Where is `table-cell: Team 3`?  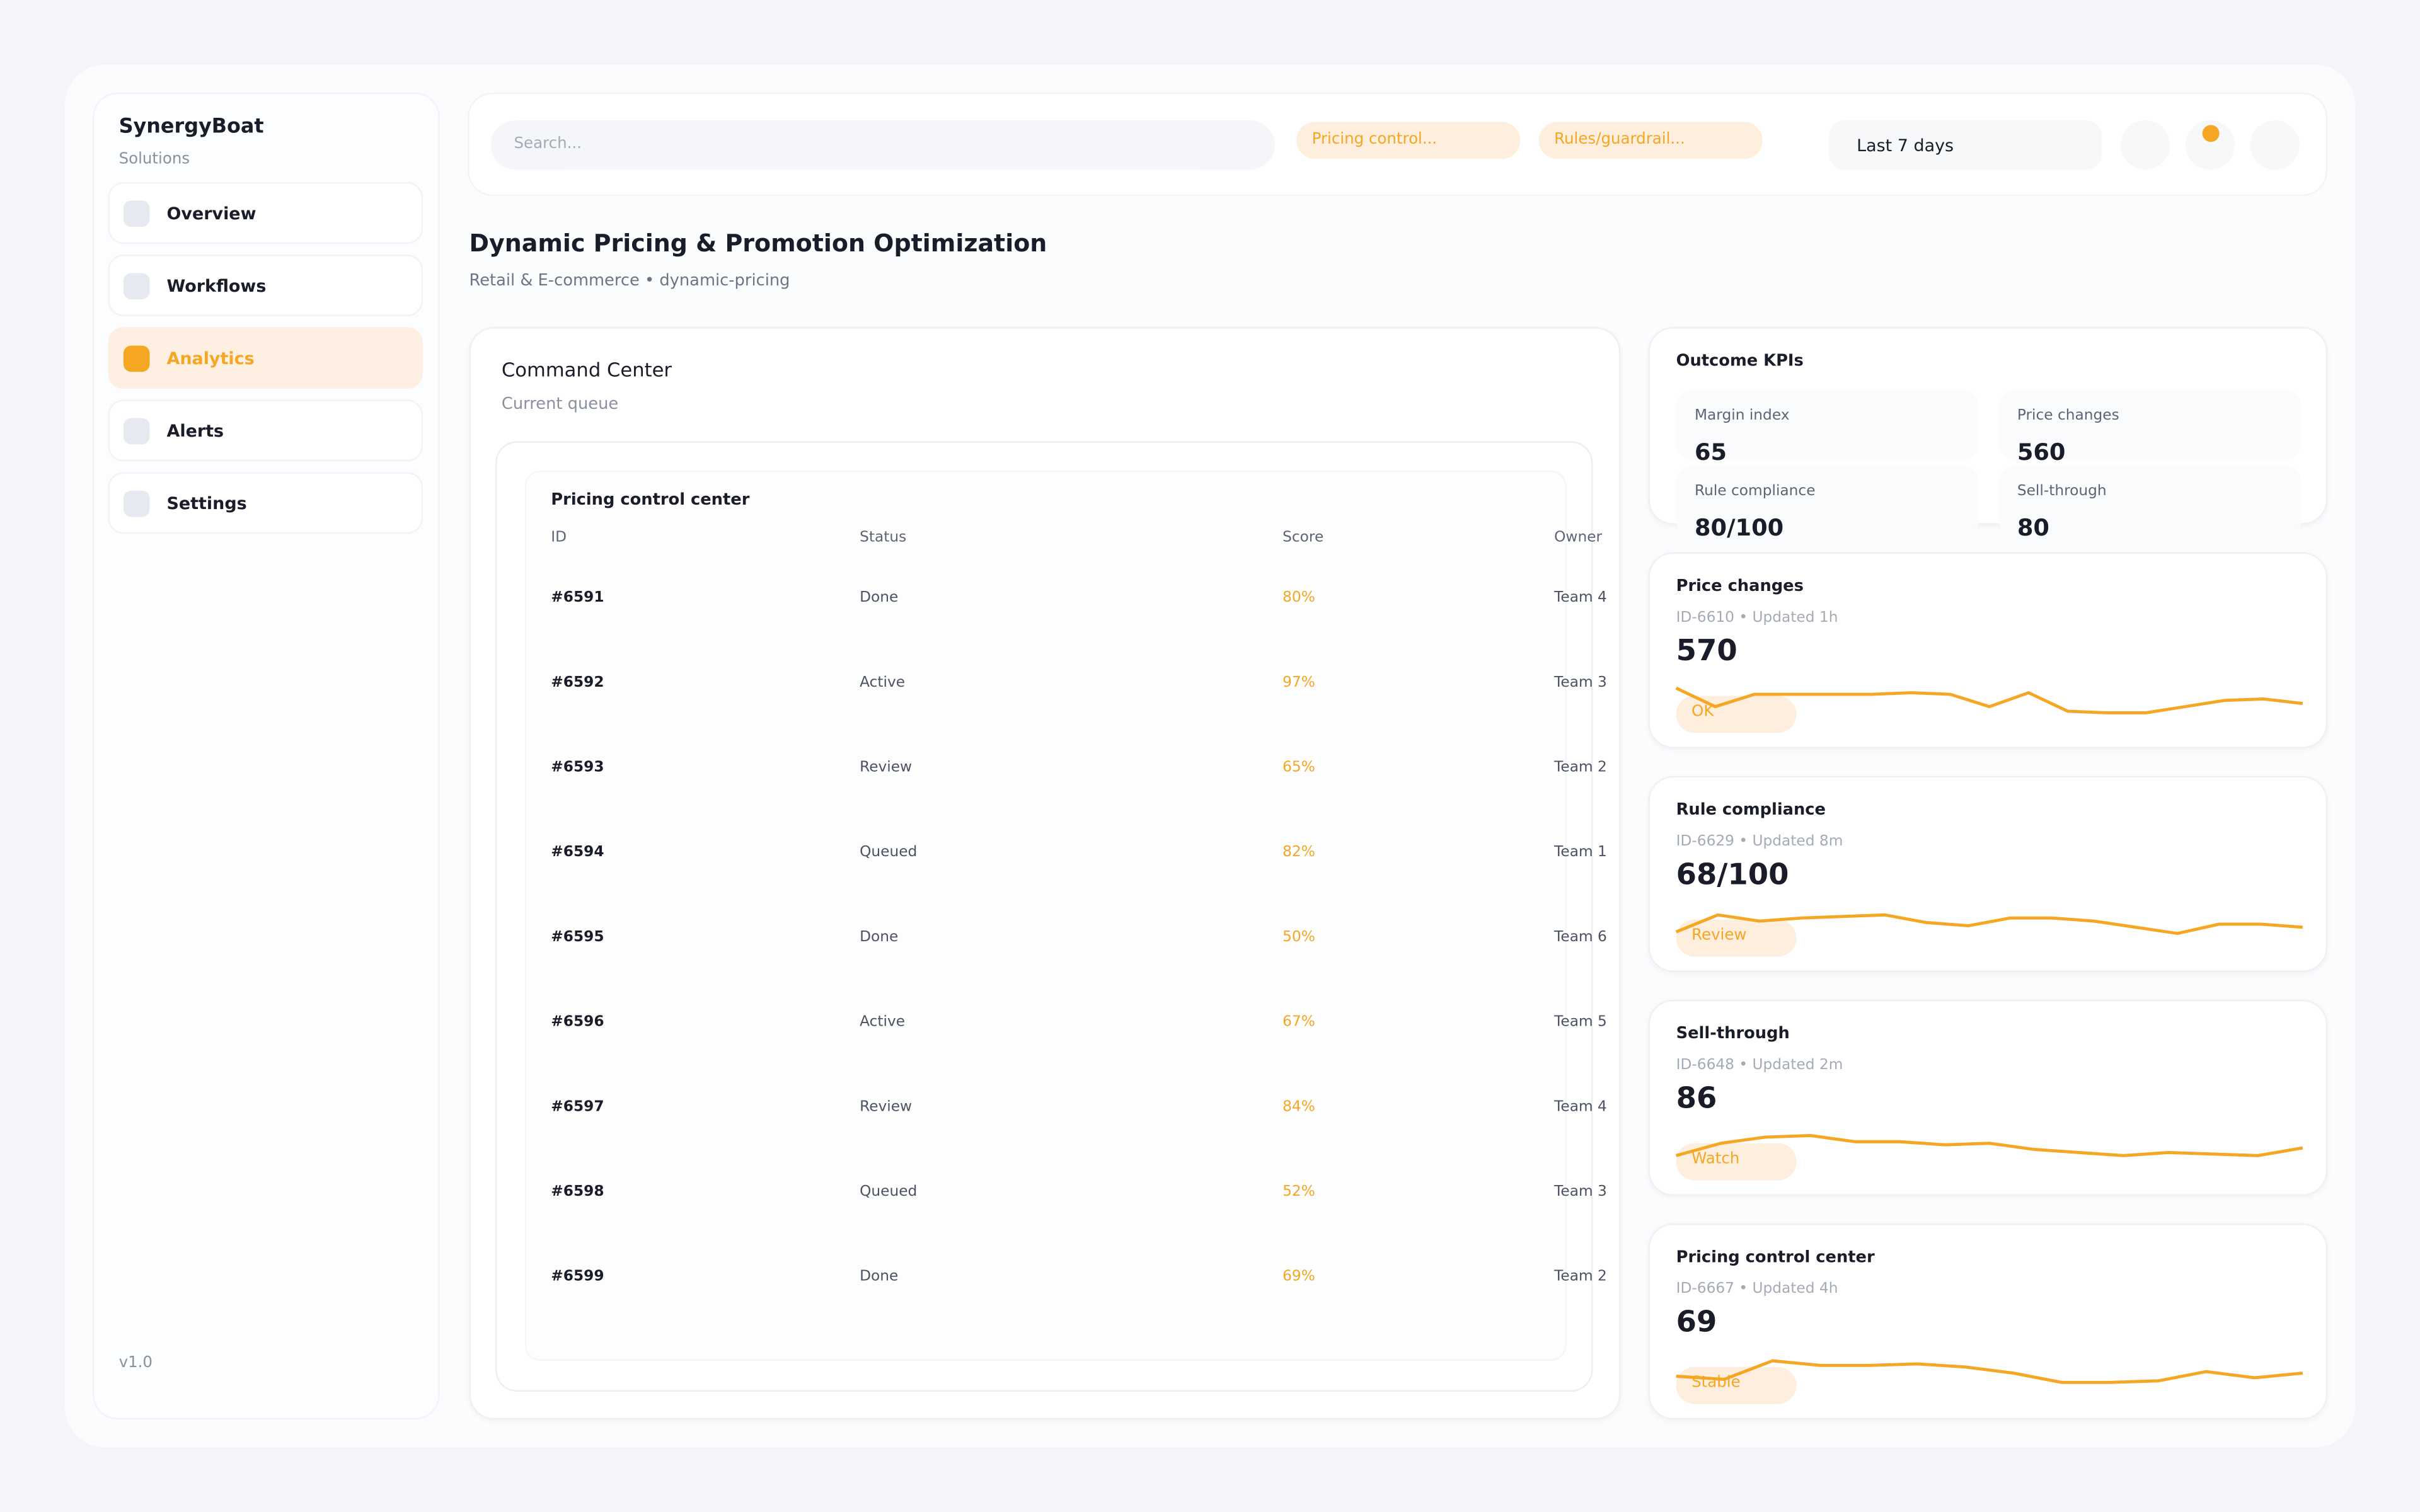 table-cell: Team 3 is located at coordinates (1580, 1192).